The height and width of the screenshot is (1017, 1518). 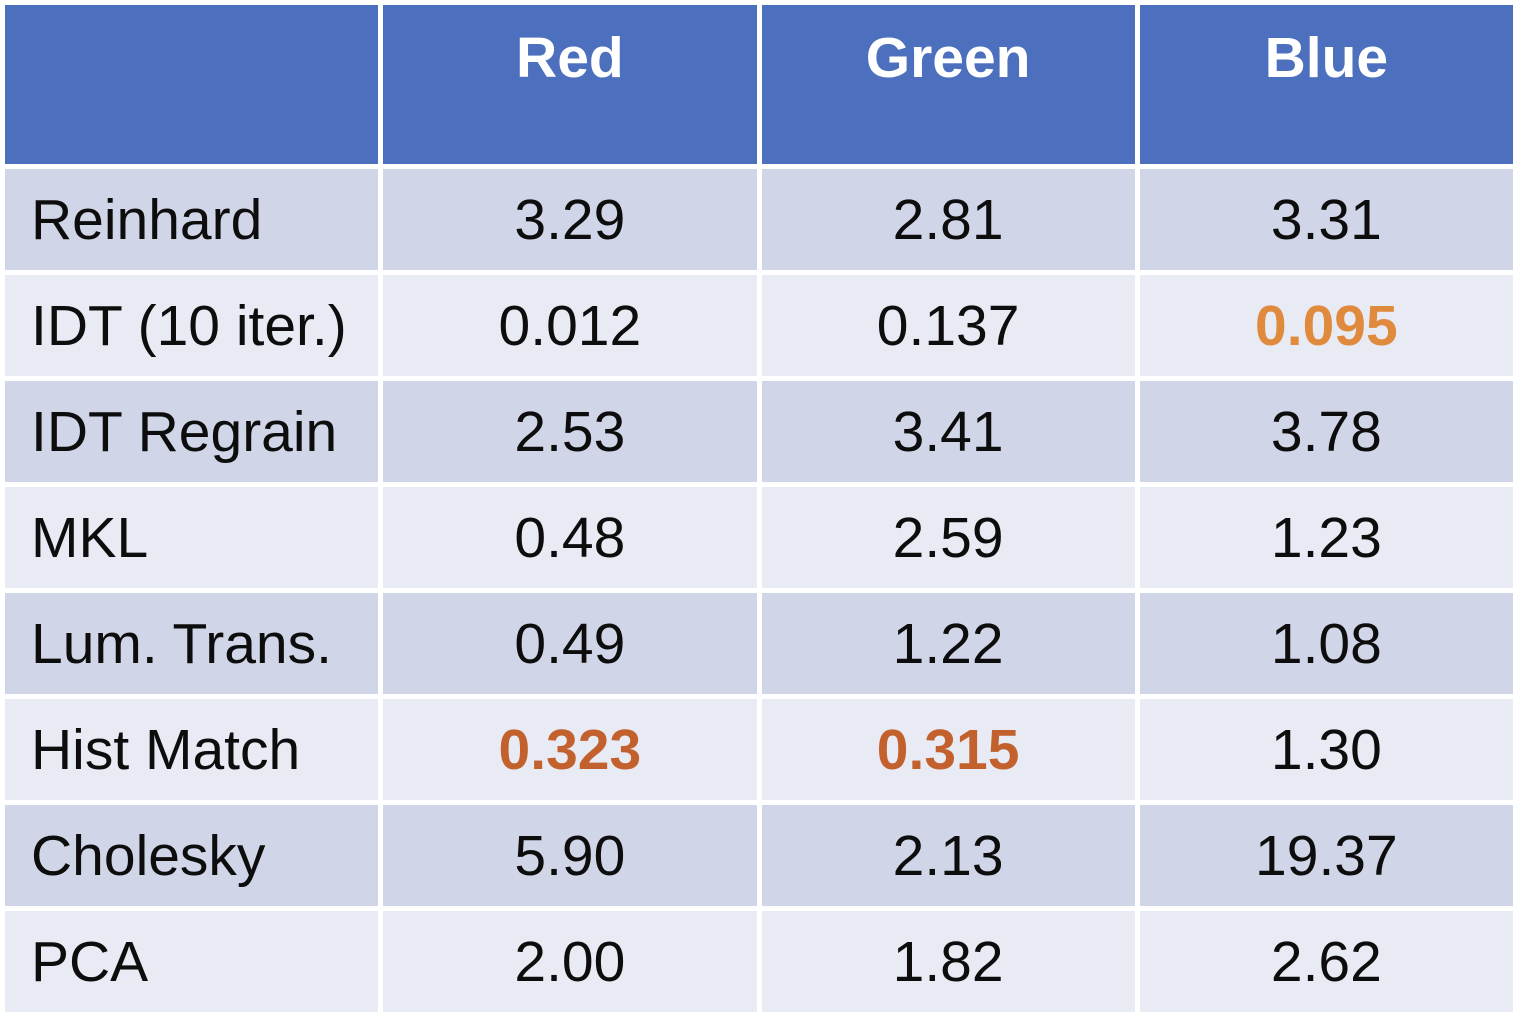 What do you see at coordinates (570, 643) in the screenshot?
I see `cell-lum-trans-red: 0.49` at bounding box center [570, 643].